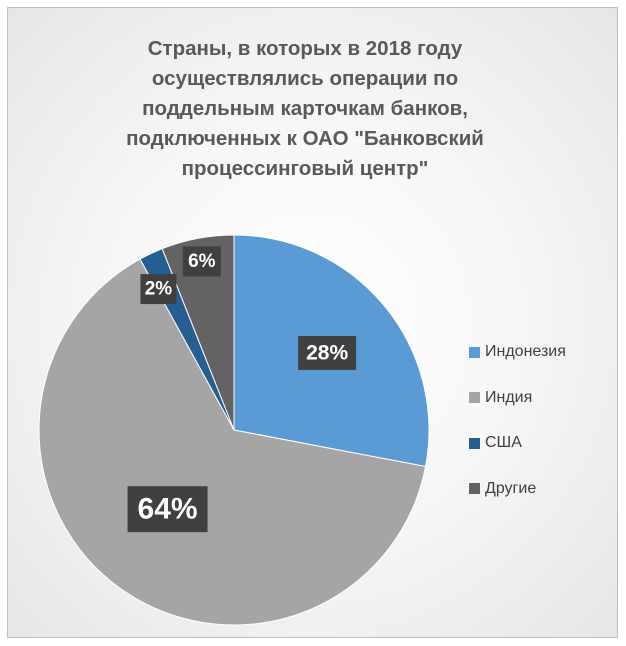 The height and width of the screenshot is (646, 626). I want to click on pie-slice-other, so click(198, 332).